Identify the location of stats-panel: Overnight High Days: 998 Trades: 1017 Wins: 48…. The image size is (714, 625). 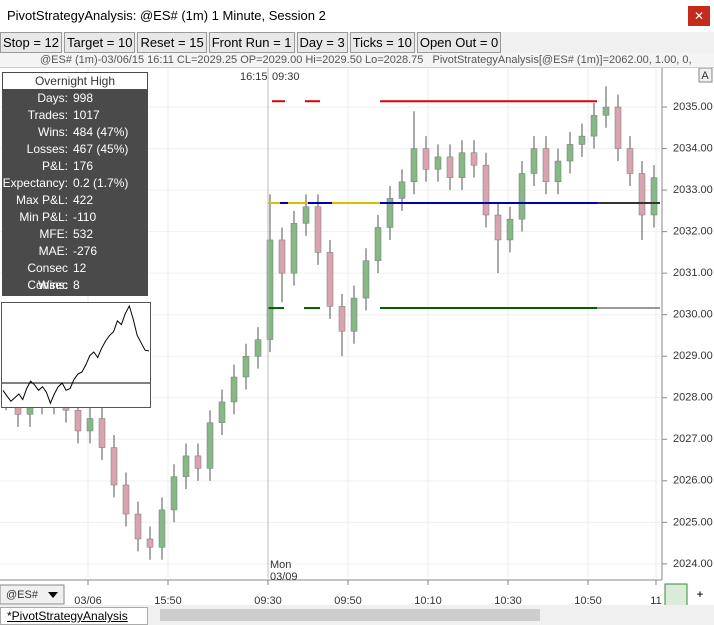
(75, 190).